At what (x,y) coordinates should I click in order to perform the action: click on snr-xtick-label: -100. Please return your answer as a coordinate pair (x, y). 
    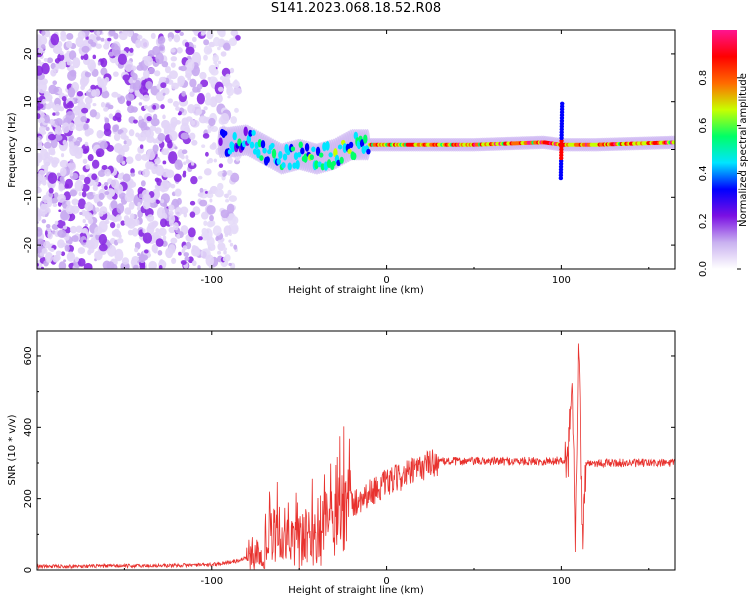
    Looking at the image, I should click on (211, 581).